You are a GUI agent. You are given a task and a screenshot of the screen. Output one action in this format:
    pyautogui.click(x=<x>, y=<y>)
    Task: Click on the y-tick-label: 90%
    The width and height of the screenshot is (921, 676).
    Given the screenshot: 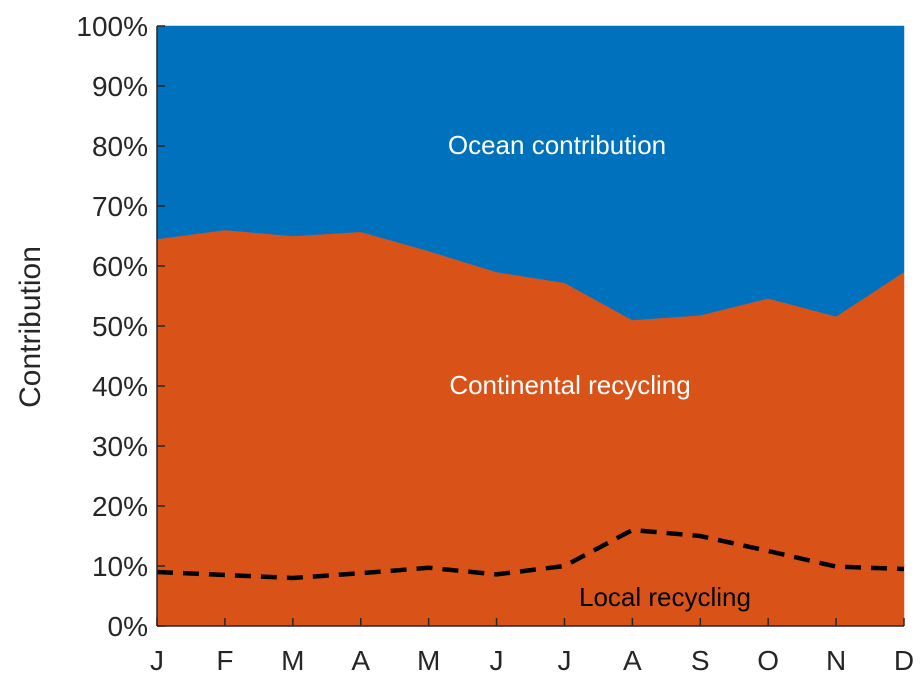 What is the action you would take?
    pyautogui.click(x=120, y=86)
    